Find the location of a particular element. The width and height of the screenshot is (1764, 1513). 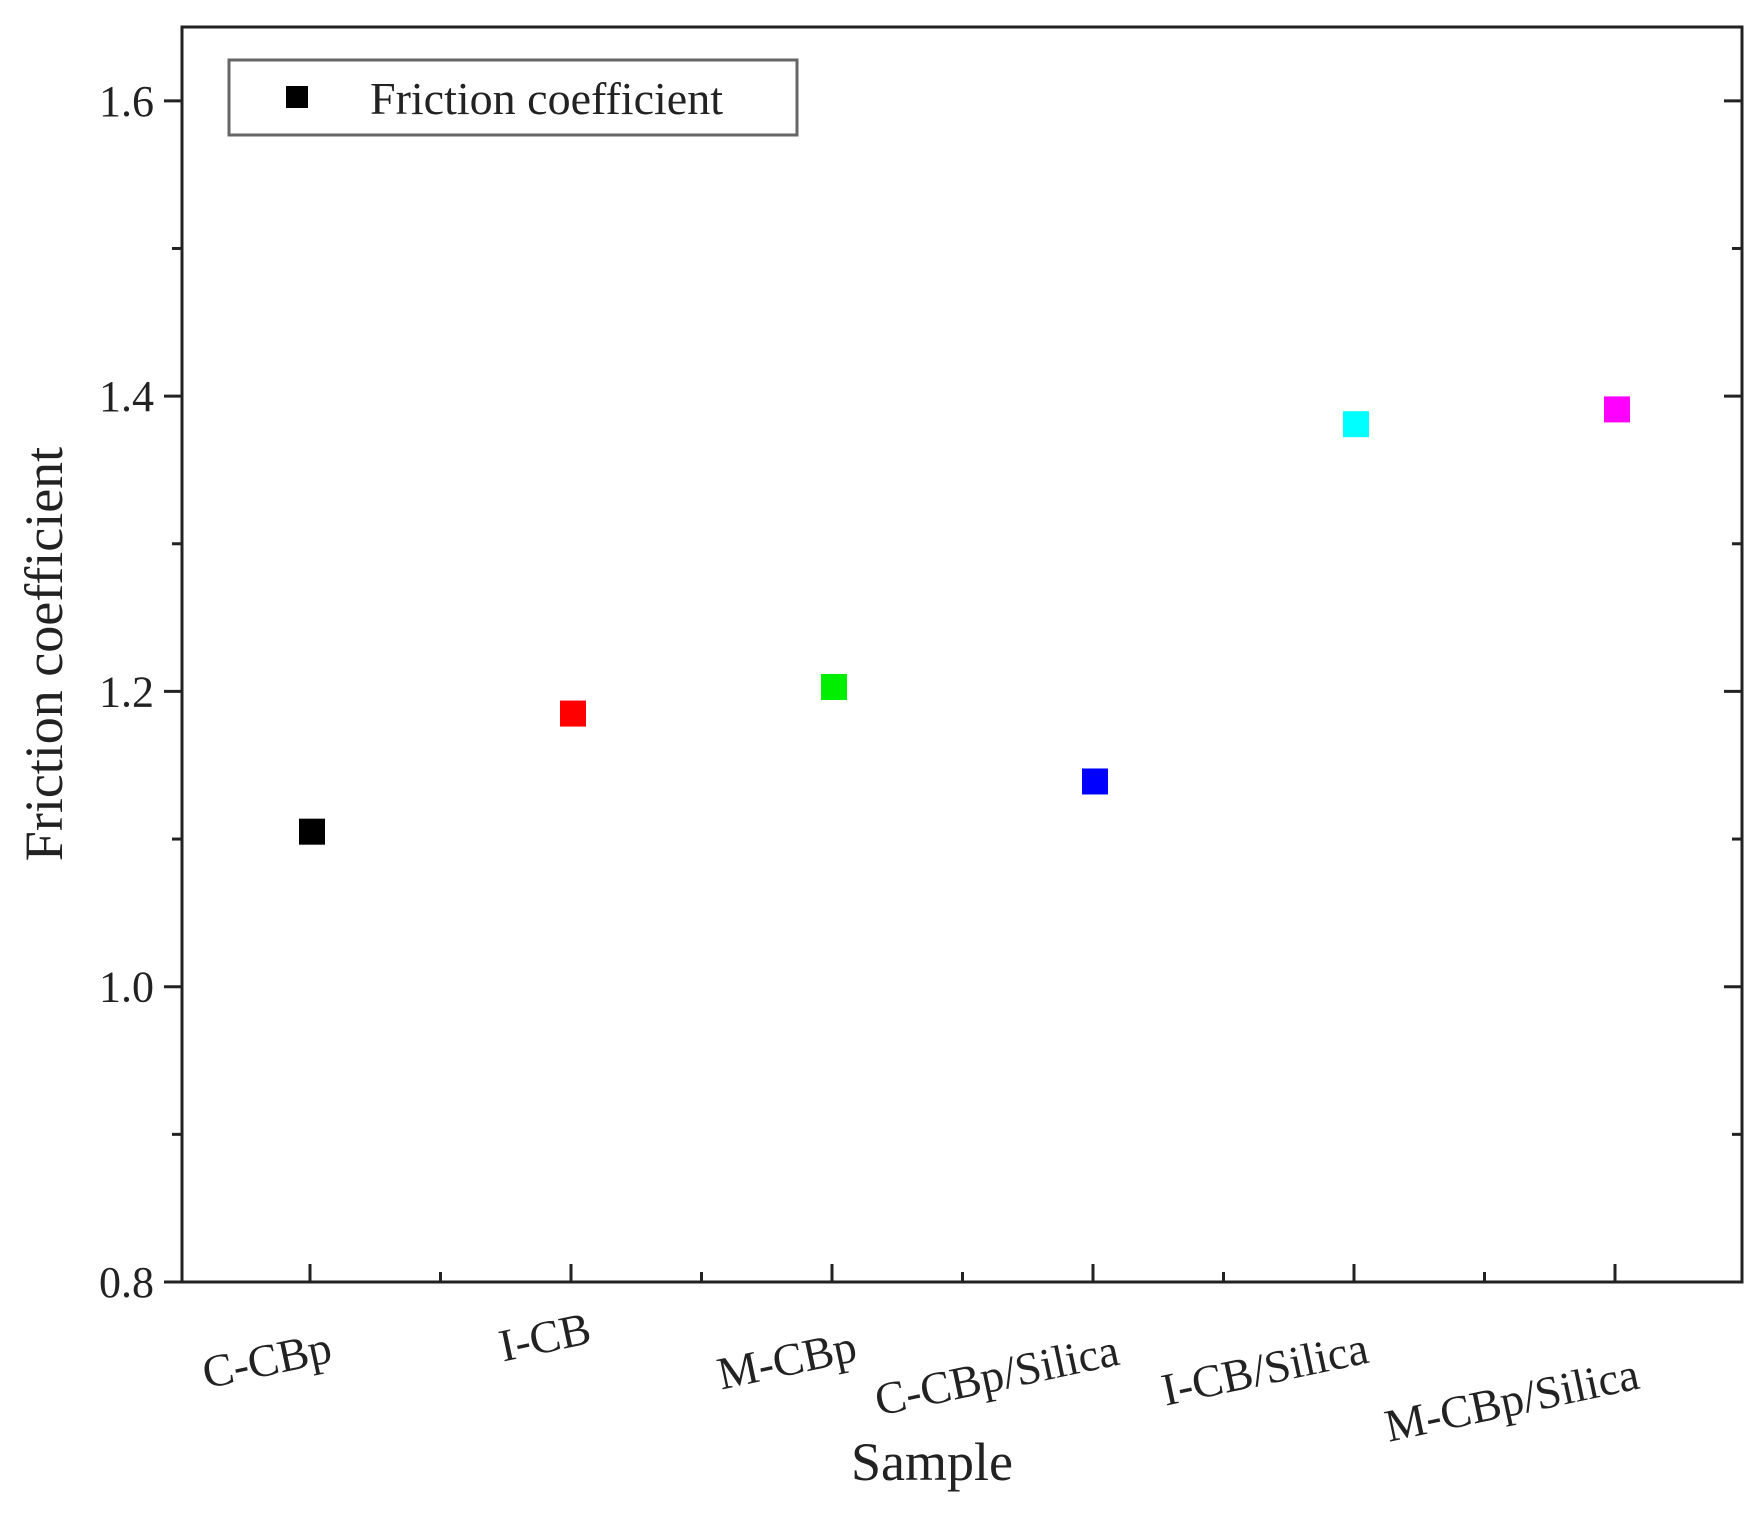

legend: Friction coefficient is located at coordinates (513, 97).